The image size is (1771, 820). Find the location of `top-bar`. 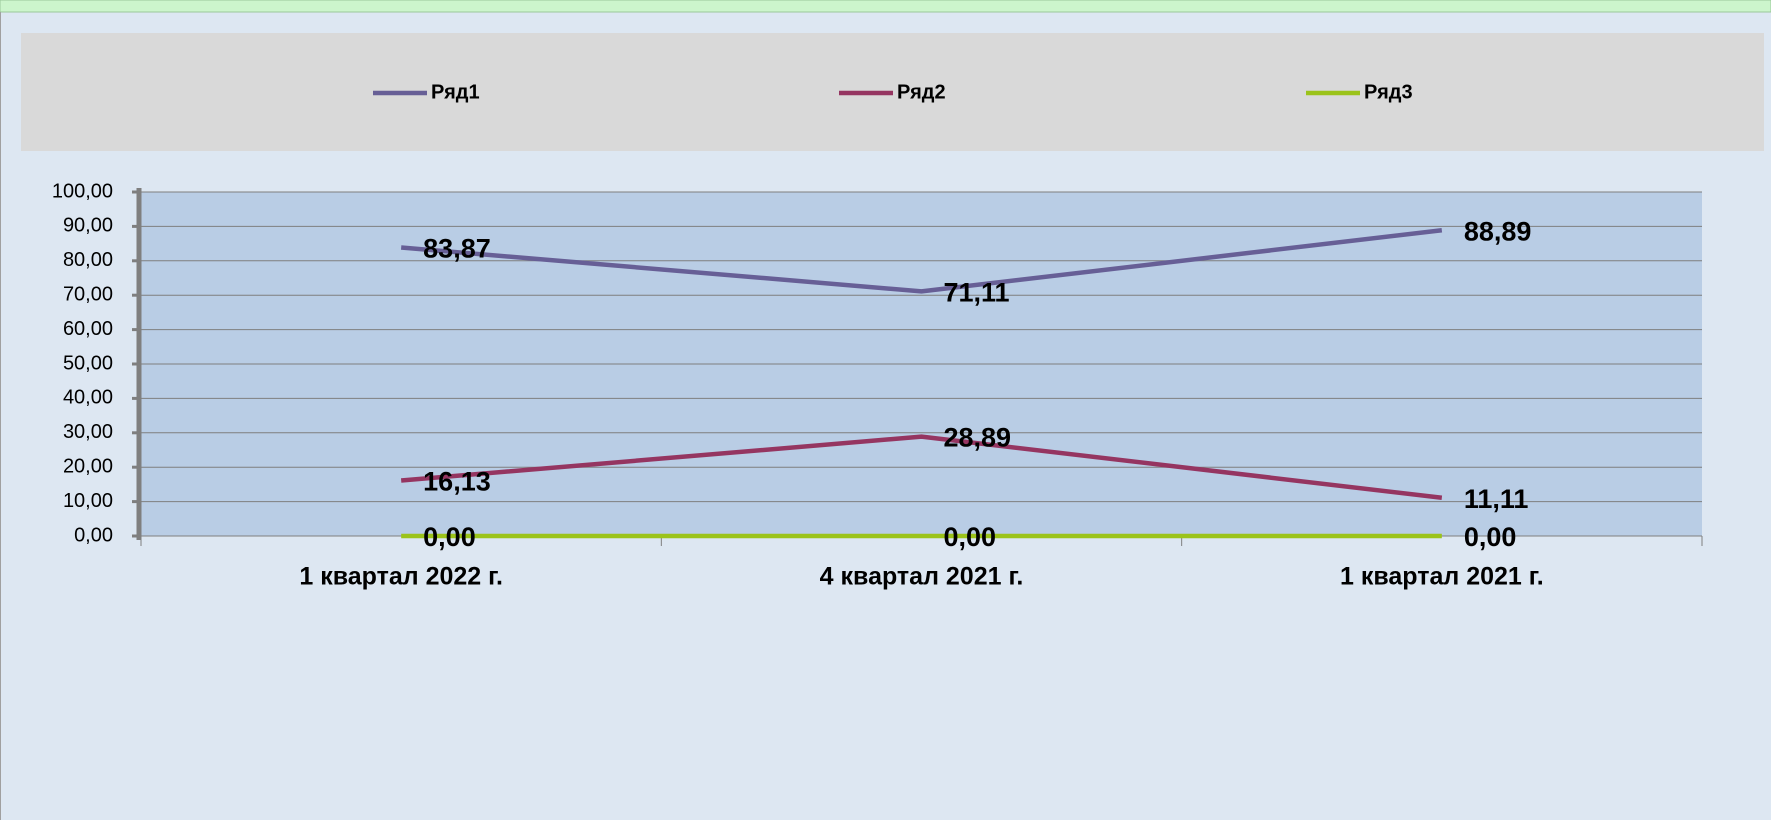

top-bar is located at coordinates (885, 6).